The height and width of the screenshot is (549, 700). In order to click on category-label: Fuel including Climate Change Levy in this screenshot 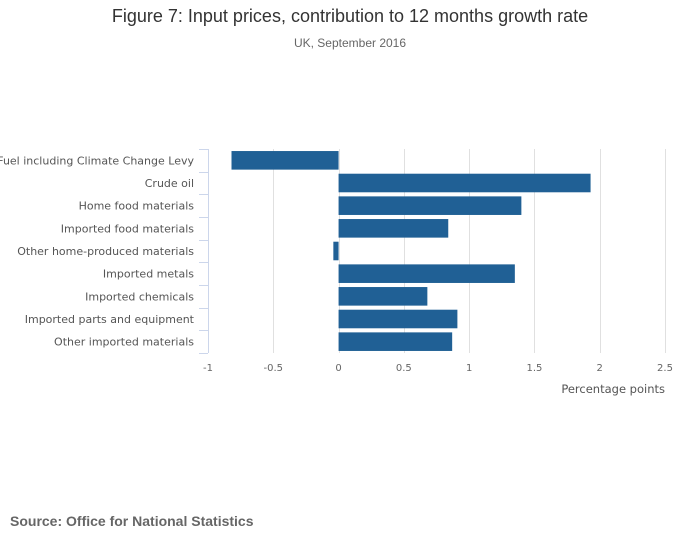, I will do `click(97, 160)`.